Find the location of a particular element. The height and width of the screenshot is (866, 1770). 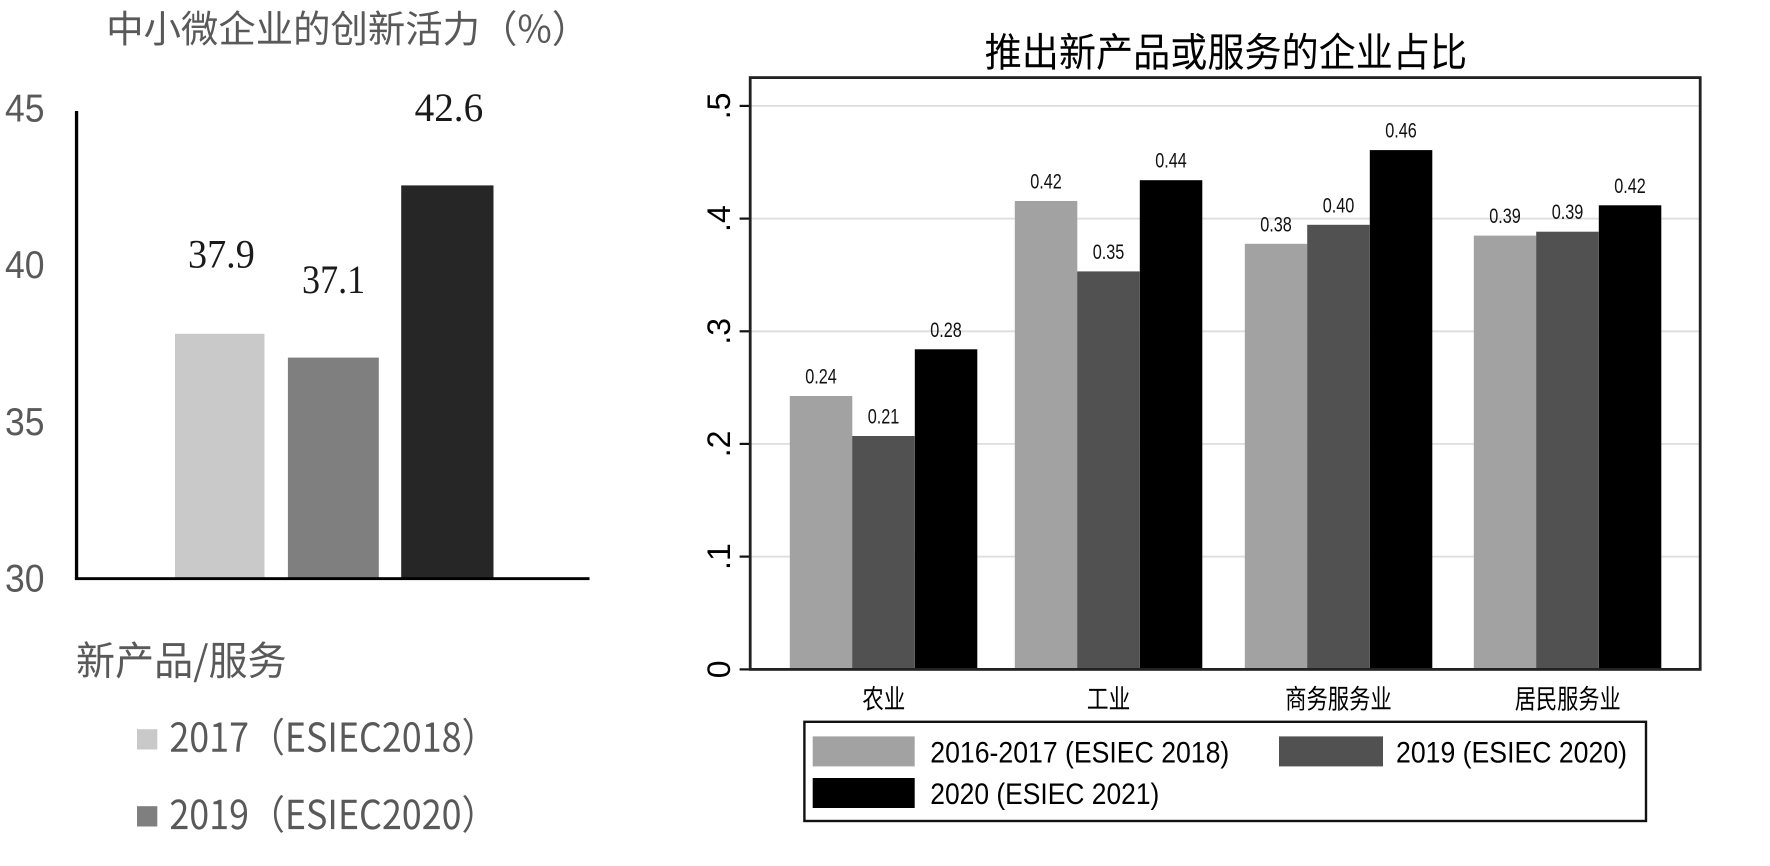

svg-text: 42.6 is located at coordinates (449, 107).